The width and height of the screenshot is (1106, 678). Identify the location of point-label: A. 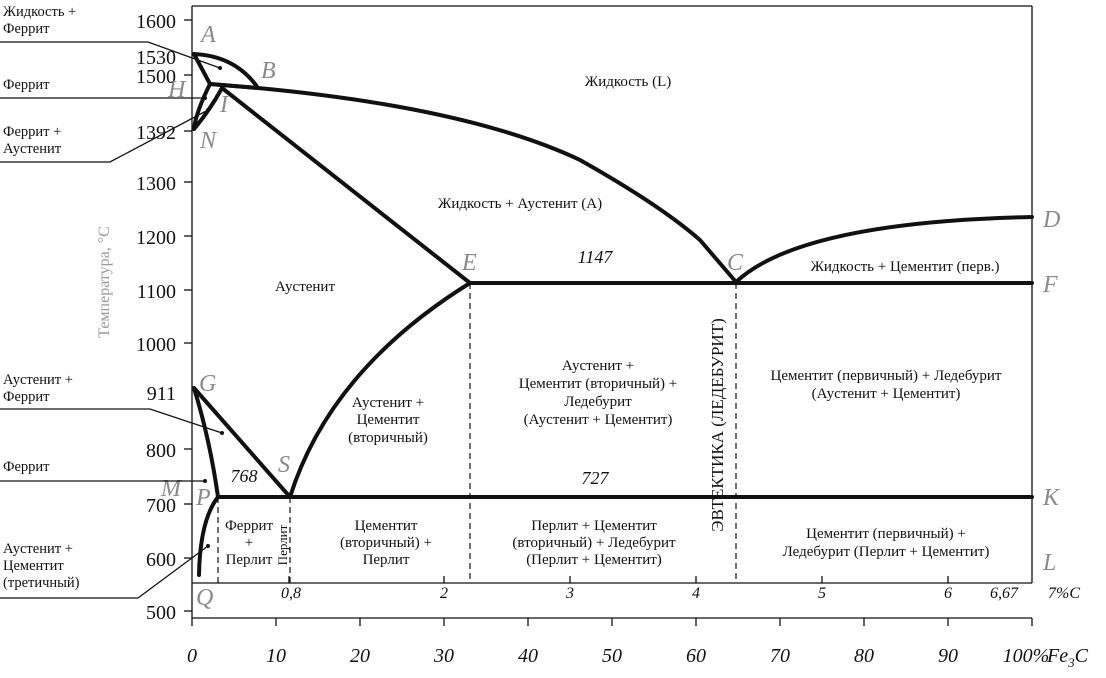
(207, 35).